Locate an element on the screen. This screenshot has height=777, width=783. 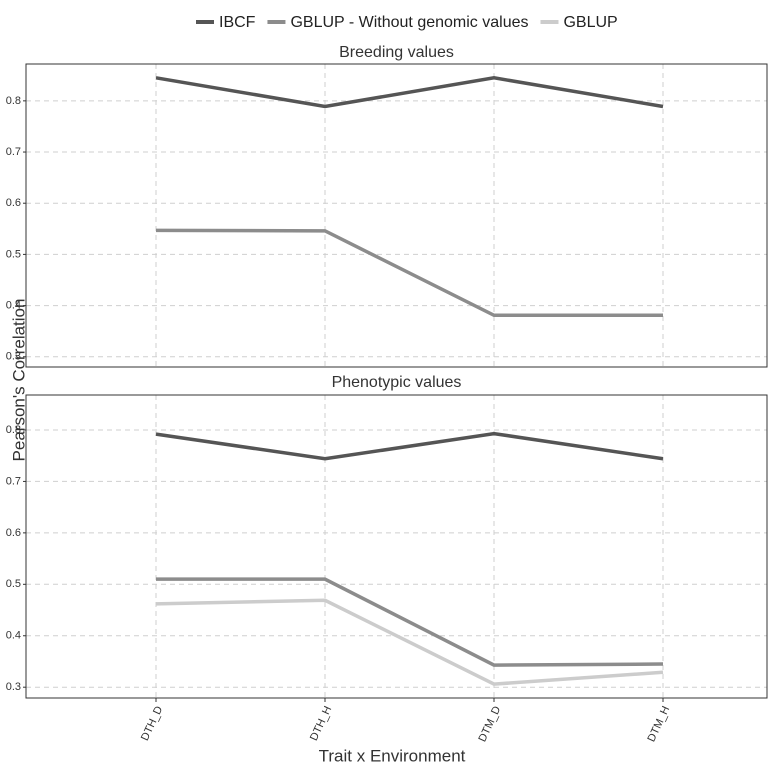
panel-title: Phenotypic values is located at coordinates (397, 382).